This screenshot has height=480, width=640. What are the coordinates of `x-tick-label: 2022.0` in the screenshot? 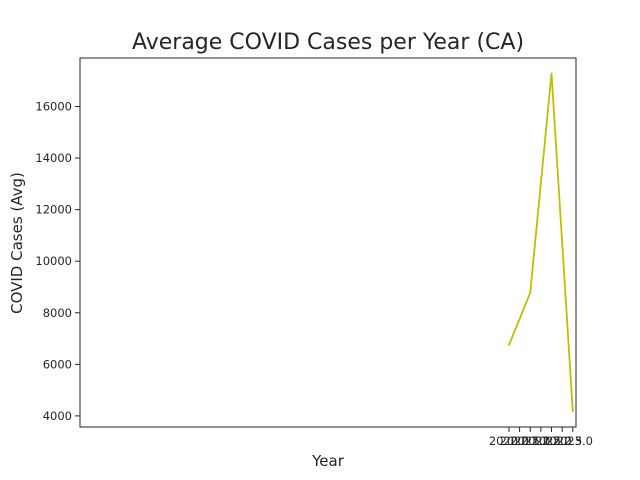 It's located at (551, 441).